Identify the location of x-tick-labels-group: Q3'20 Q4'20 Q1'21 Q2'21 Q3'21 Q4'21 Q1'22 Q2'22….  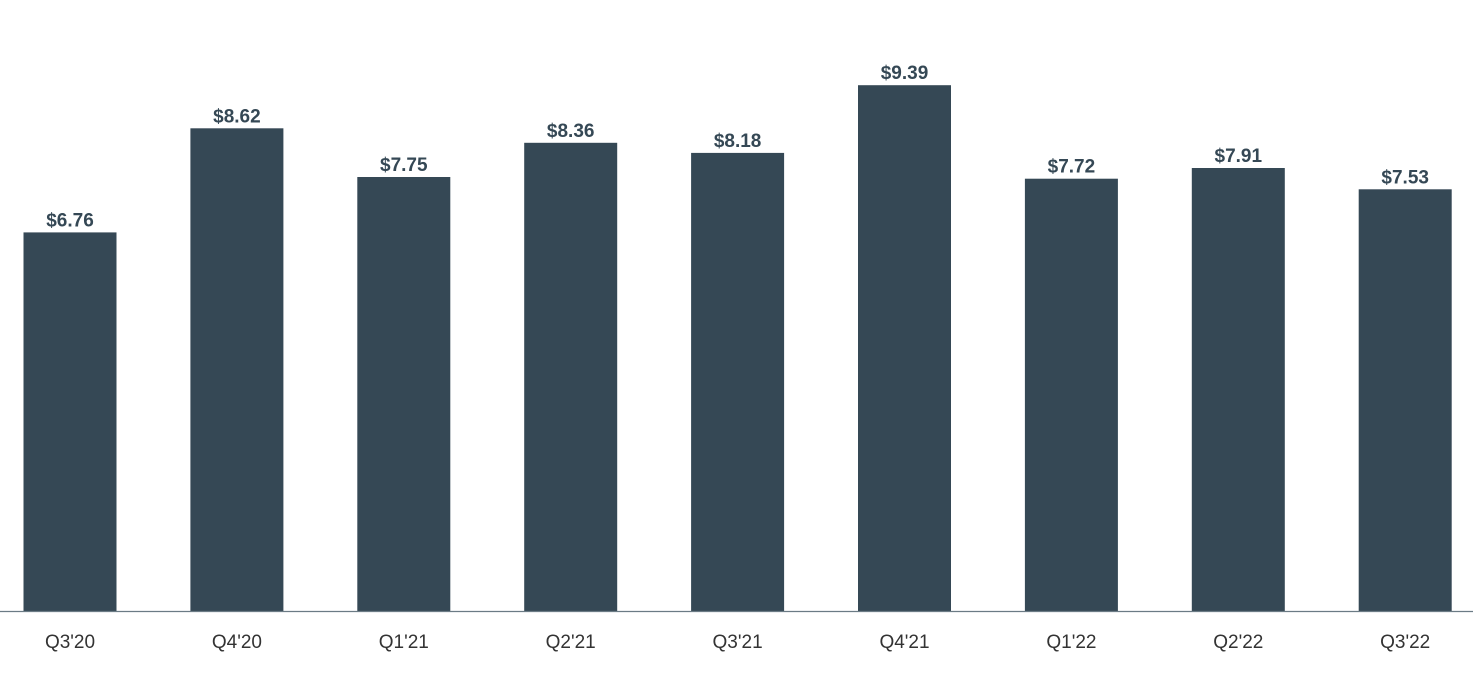
(737, 642).